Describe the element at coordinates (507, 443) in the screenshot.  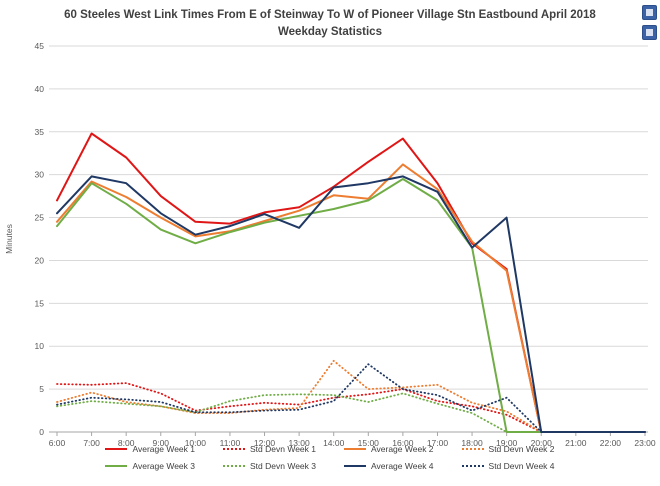
I see `svg-text: 19:00` at that location.